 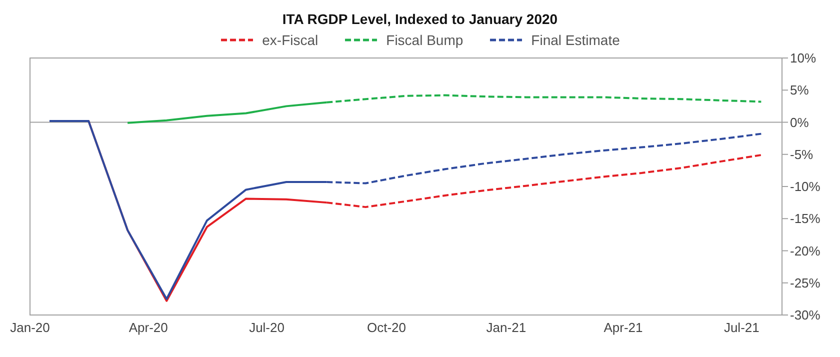 I want to click on x-tick-label: Jan-21, so click(x=506, y=328).